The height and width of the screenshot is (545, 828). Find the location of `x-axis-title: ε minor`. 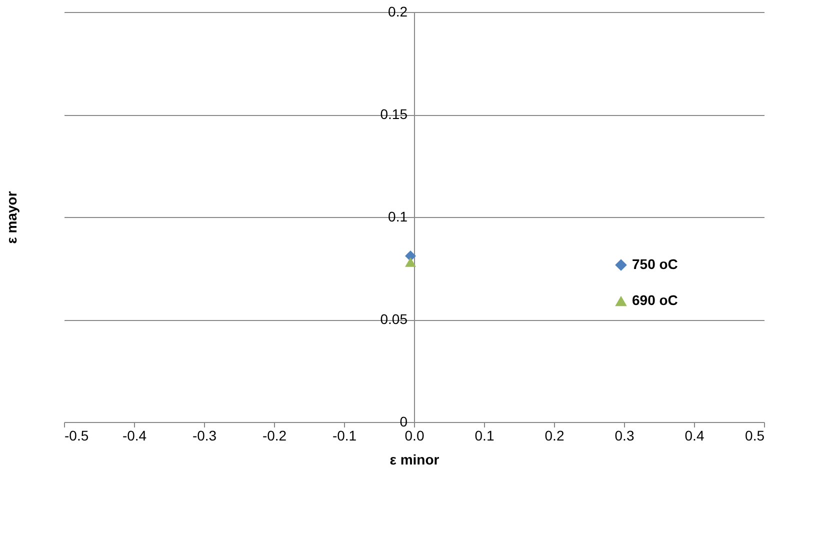

x-axis-title: ε minor is located at coordinates (415, 460).